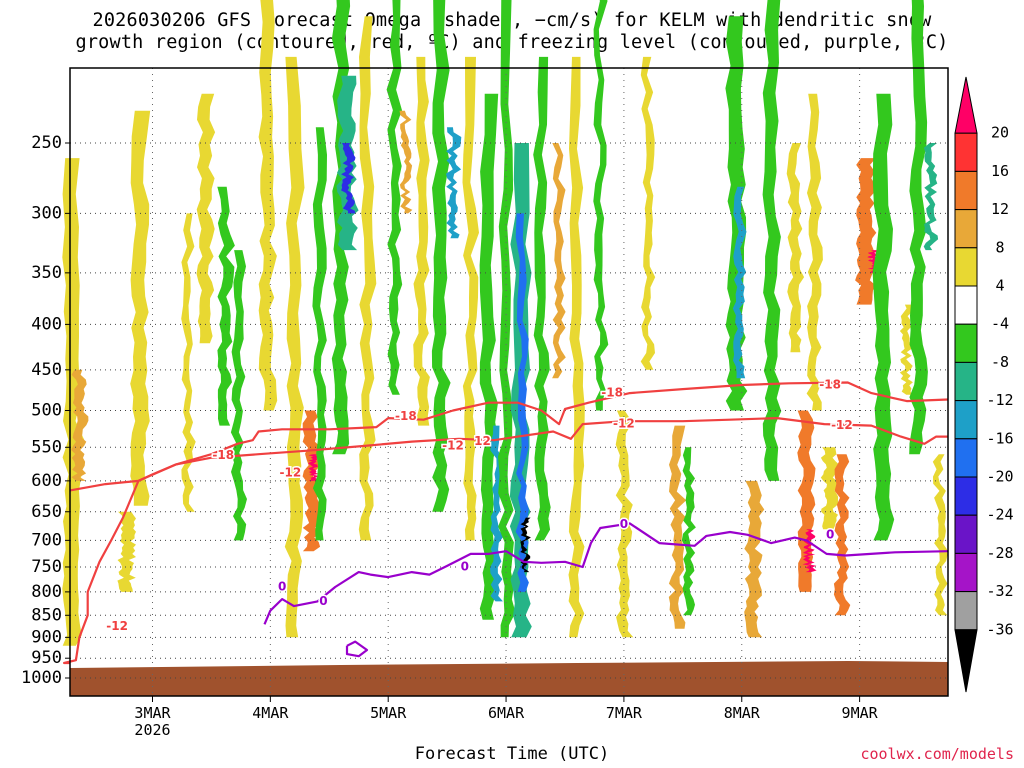 The width and height of the screenshot is (1024, 768). I want to click on y-tick-label: 250, so click(46, 143).